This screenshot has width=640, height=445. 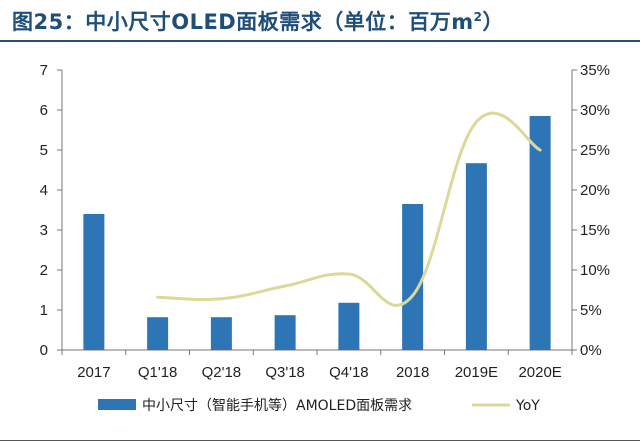 What do you see at coordinates (44, 150) in the screenshot?
I see `left-axis-tick-label: 5` at bounding box center [44, 150].